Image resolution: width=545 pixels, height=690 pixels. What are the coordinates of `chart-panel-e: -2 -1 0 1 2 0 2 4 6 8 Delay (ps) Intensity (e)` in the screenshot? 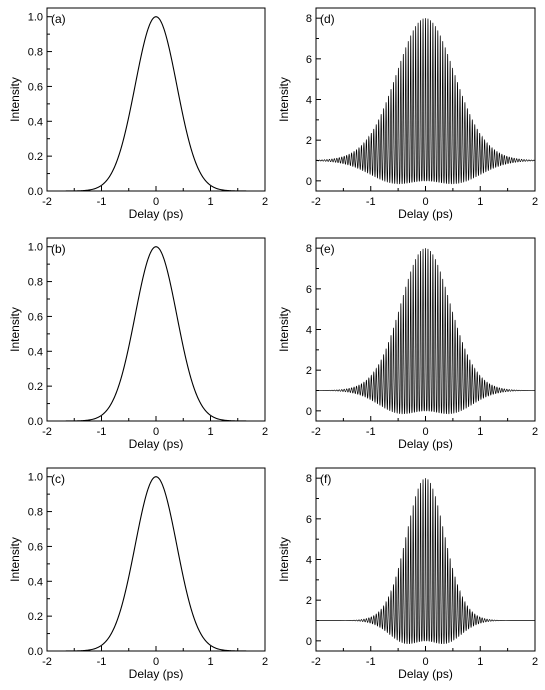 It's located at (407, 344).